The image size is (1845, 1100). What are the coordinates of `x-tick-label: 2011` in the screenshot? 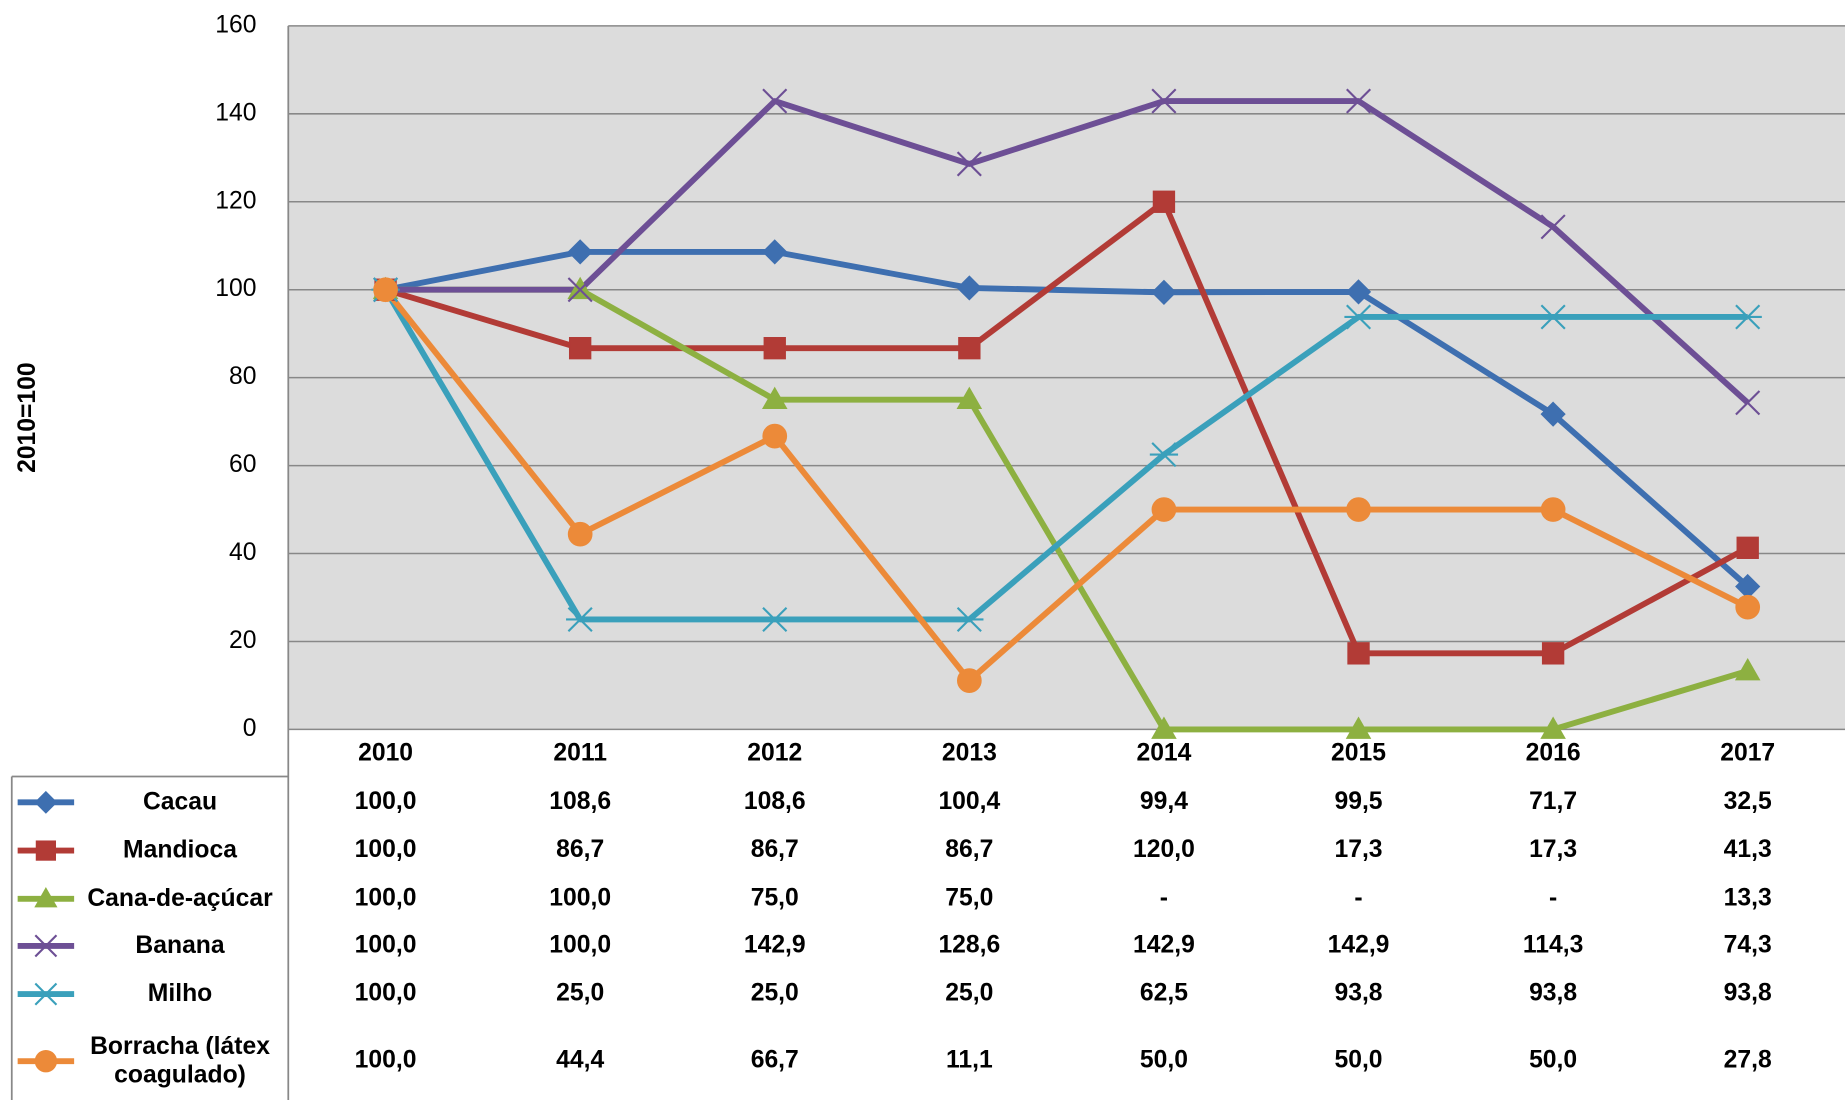 It's located at (580, 753).